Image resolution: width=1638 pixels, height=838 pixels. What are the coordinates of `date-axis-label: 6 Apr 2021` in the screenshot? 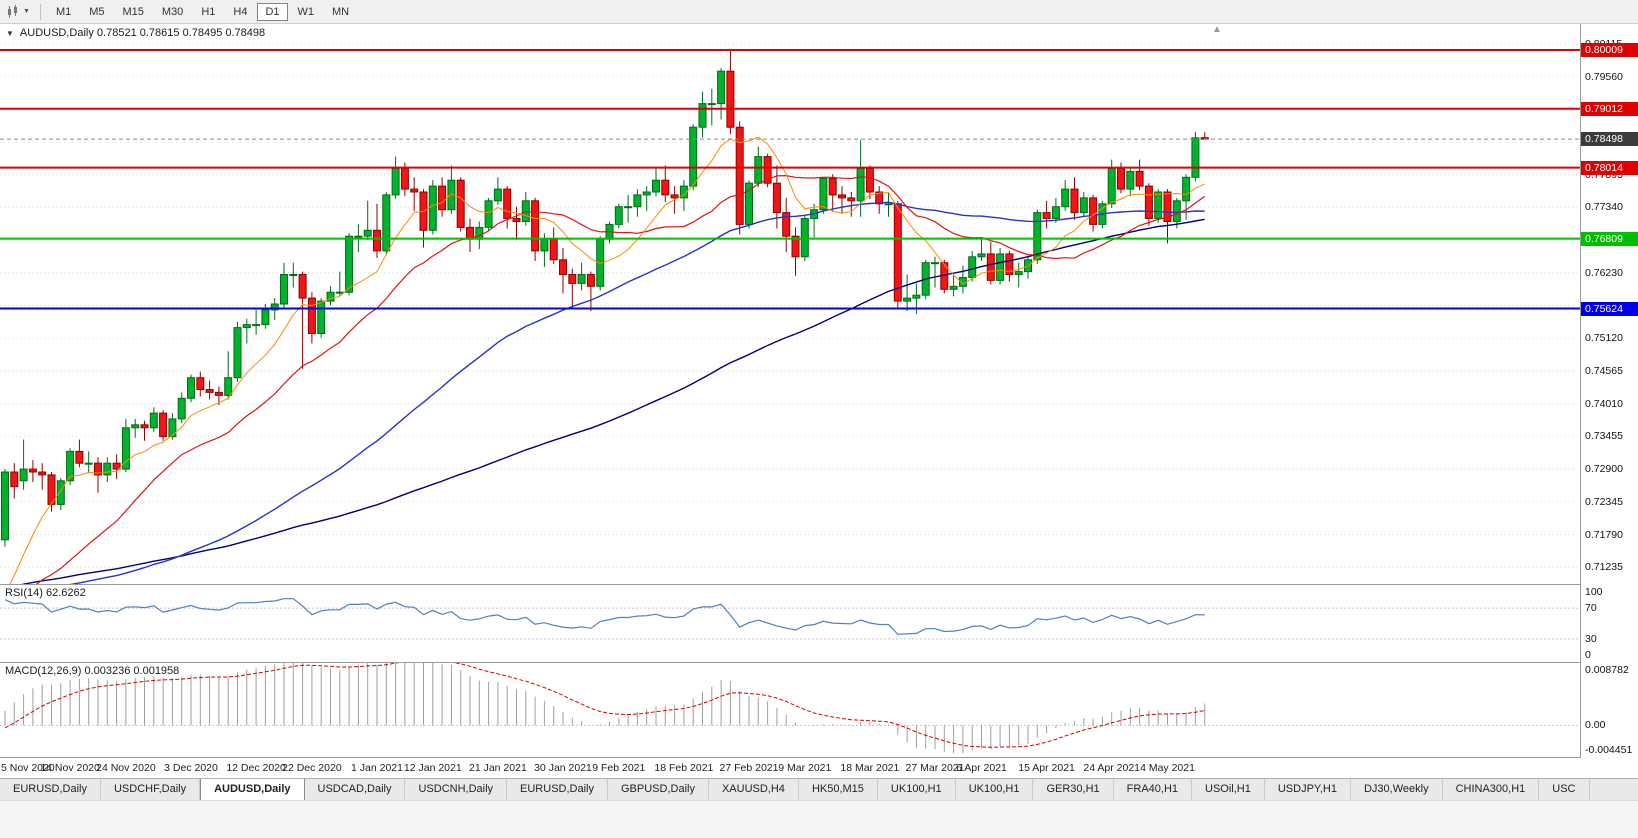 It's located at (981, 768).